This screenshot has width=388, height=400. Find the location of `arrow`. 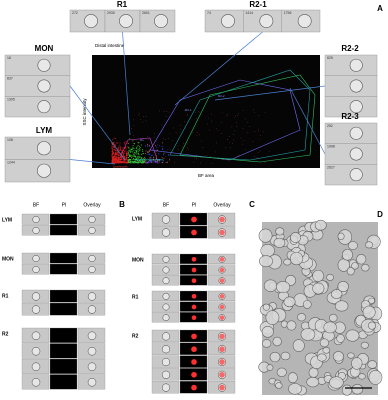

arrow is located at coordinates (97, 123).